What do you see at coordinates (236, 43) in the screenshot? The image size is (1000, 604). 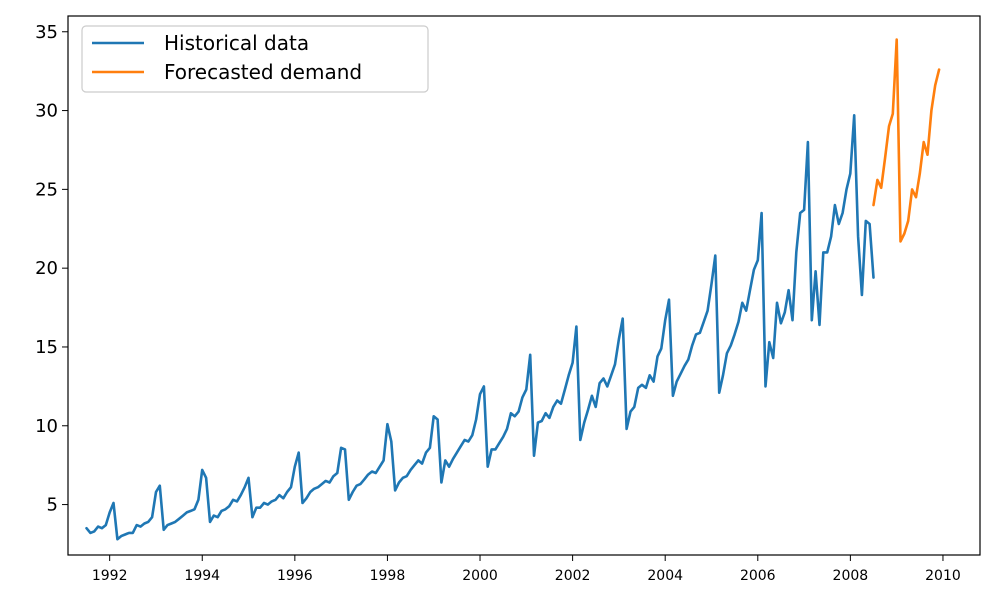 I see `legend-label: Historical data` at bounding box center [236, 43].